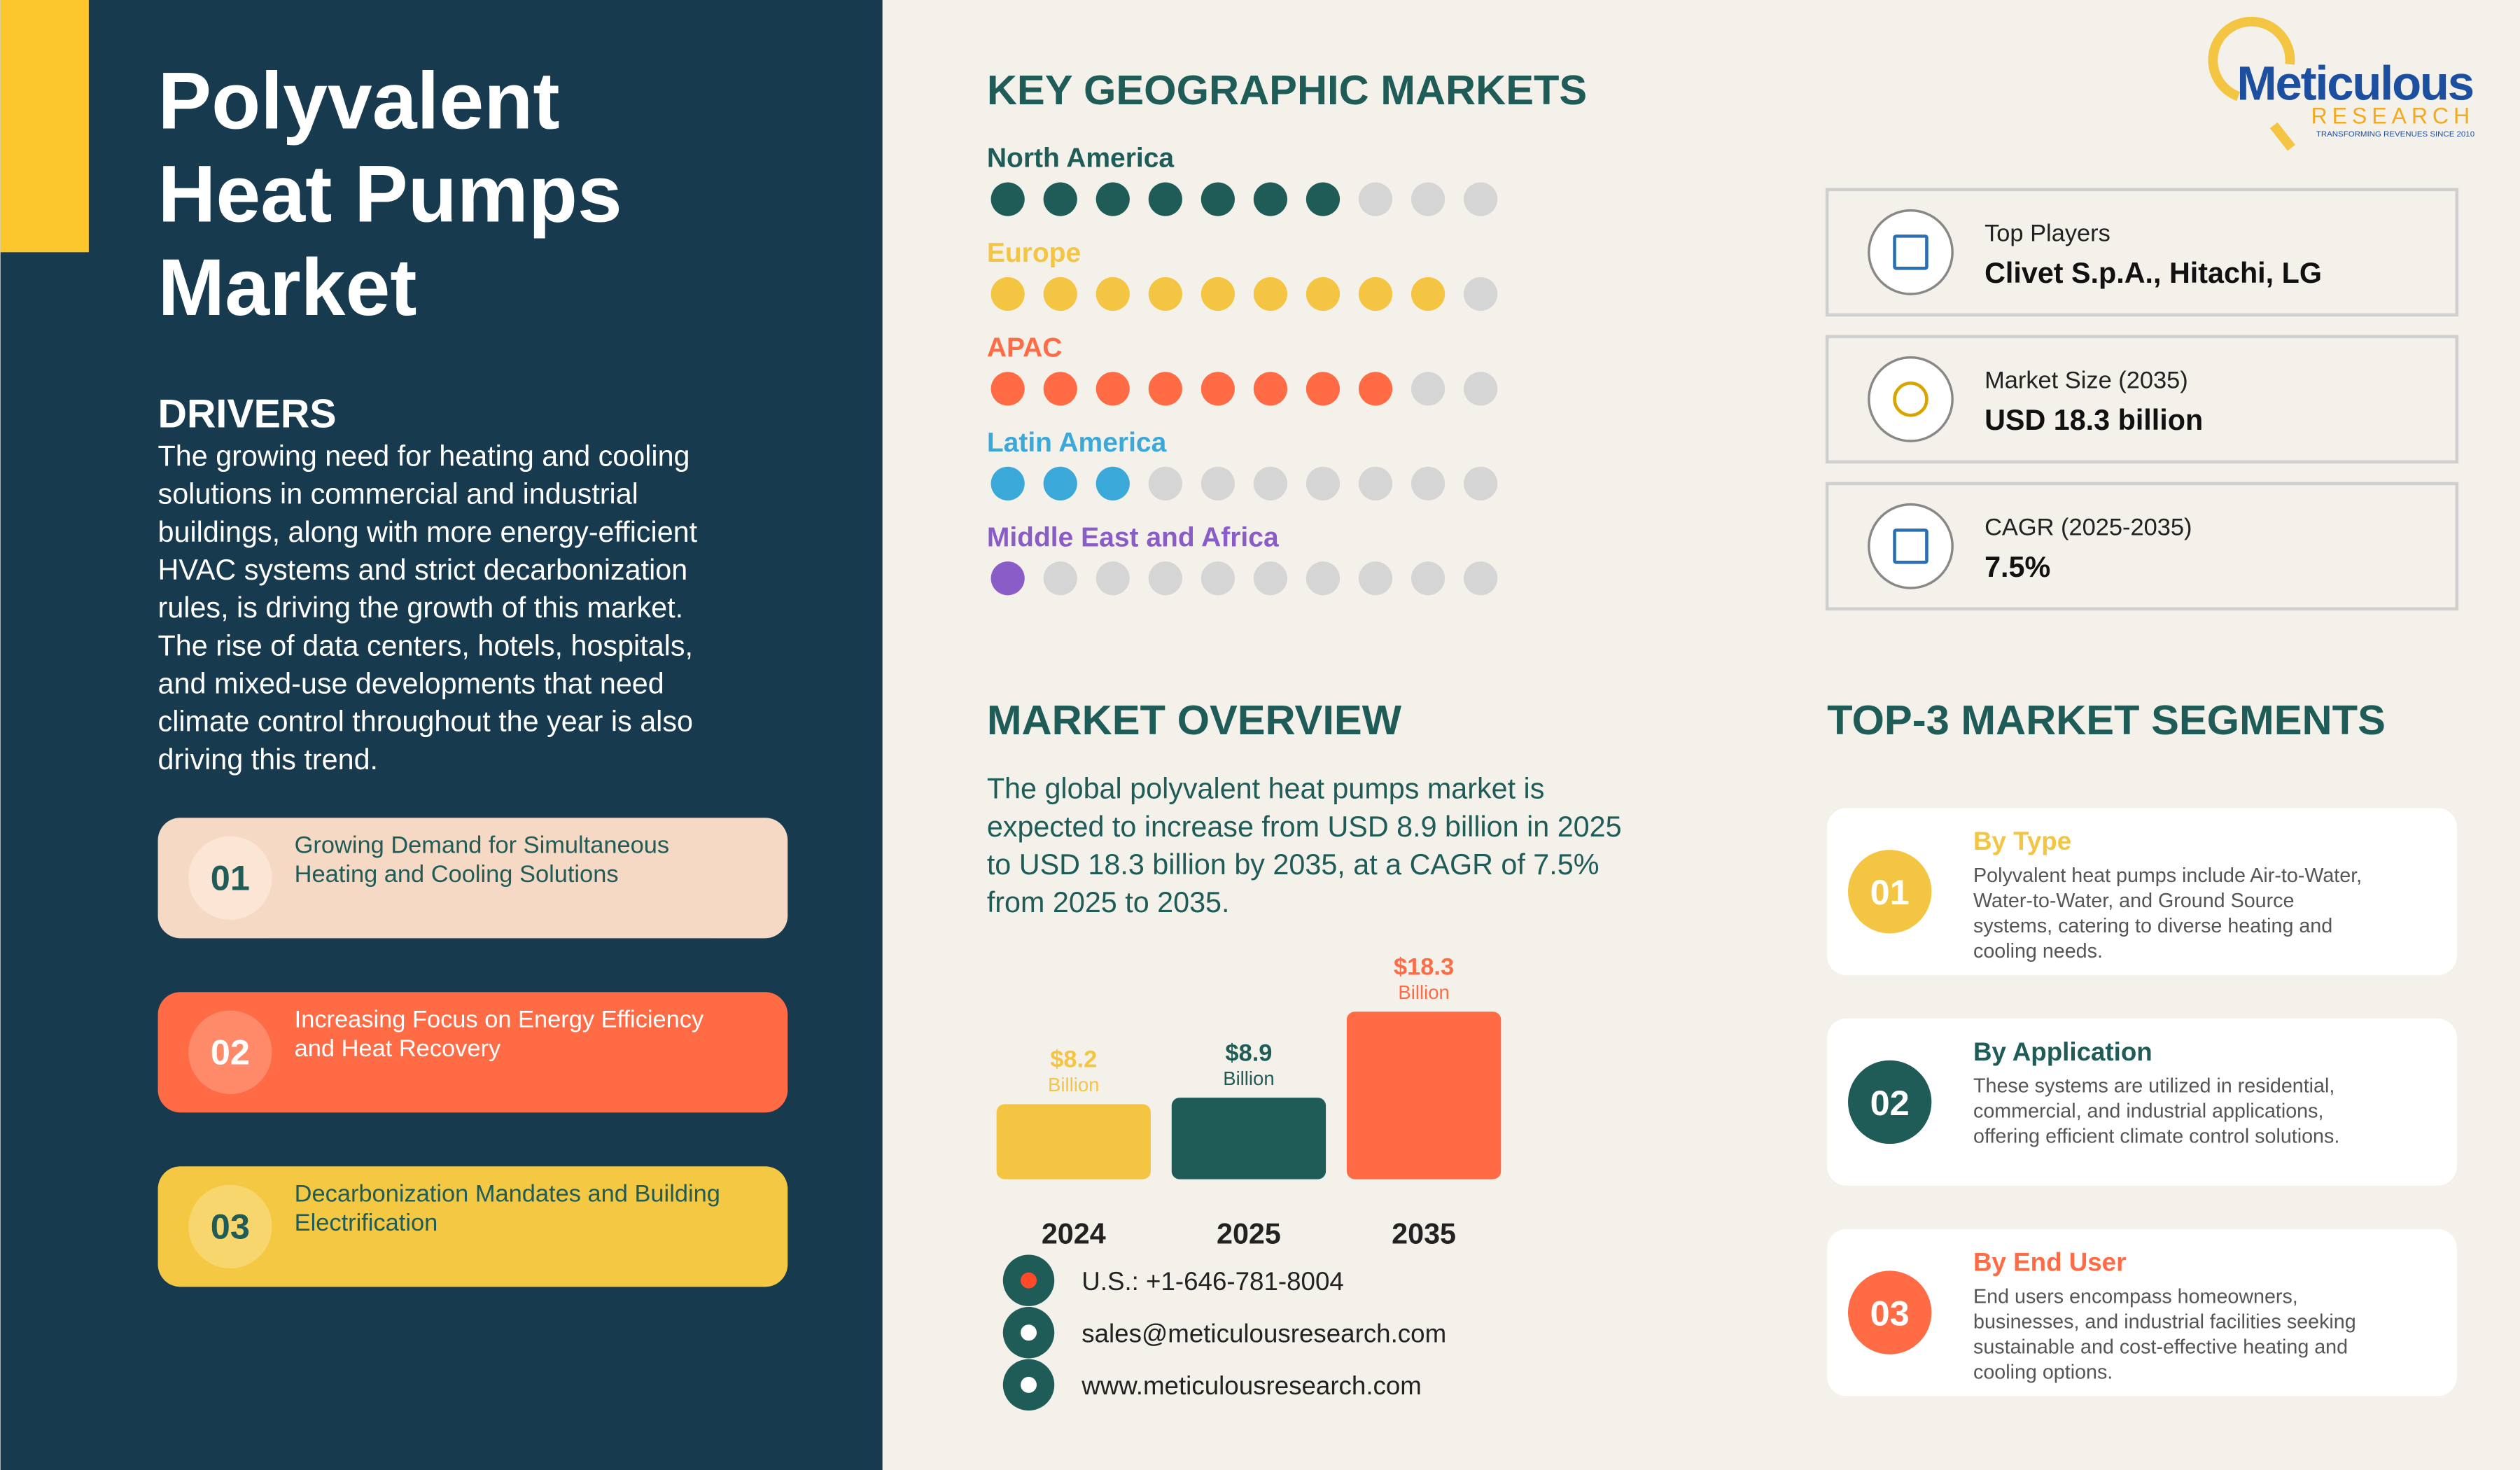 This screenshot has width=2520, height=1470. I want to click on region-name: Middle East and Africa, so click(1133, 537).